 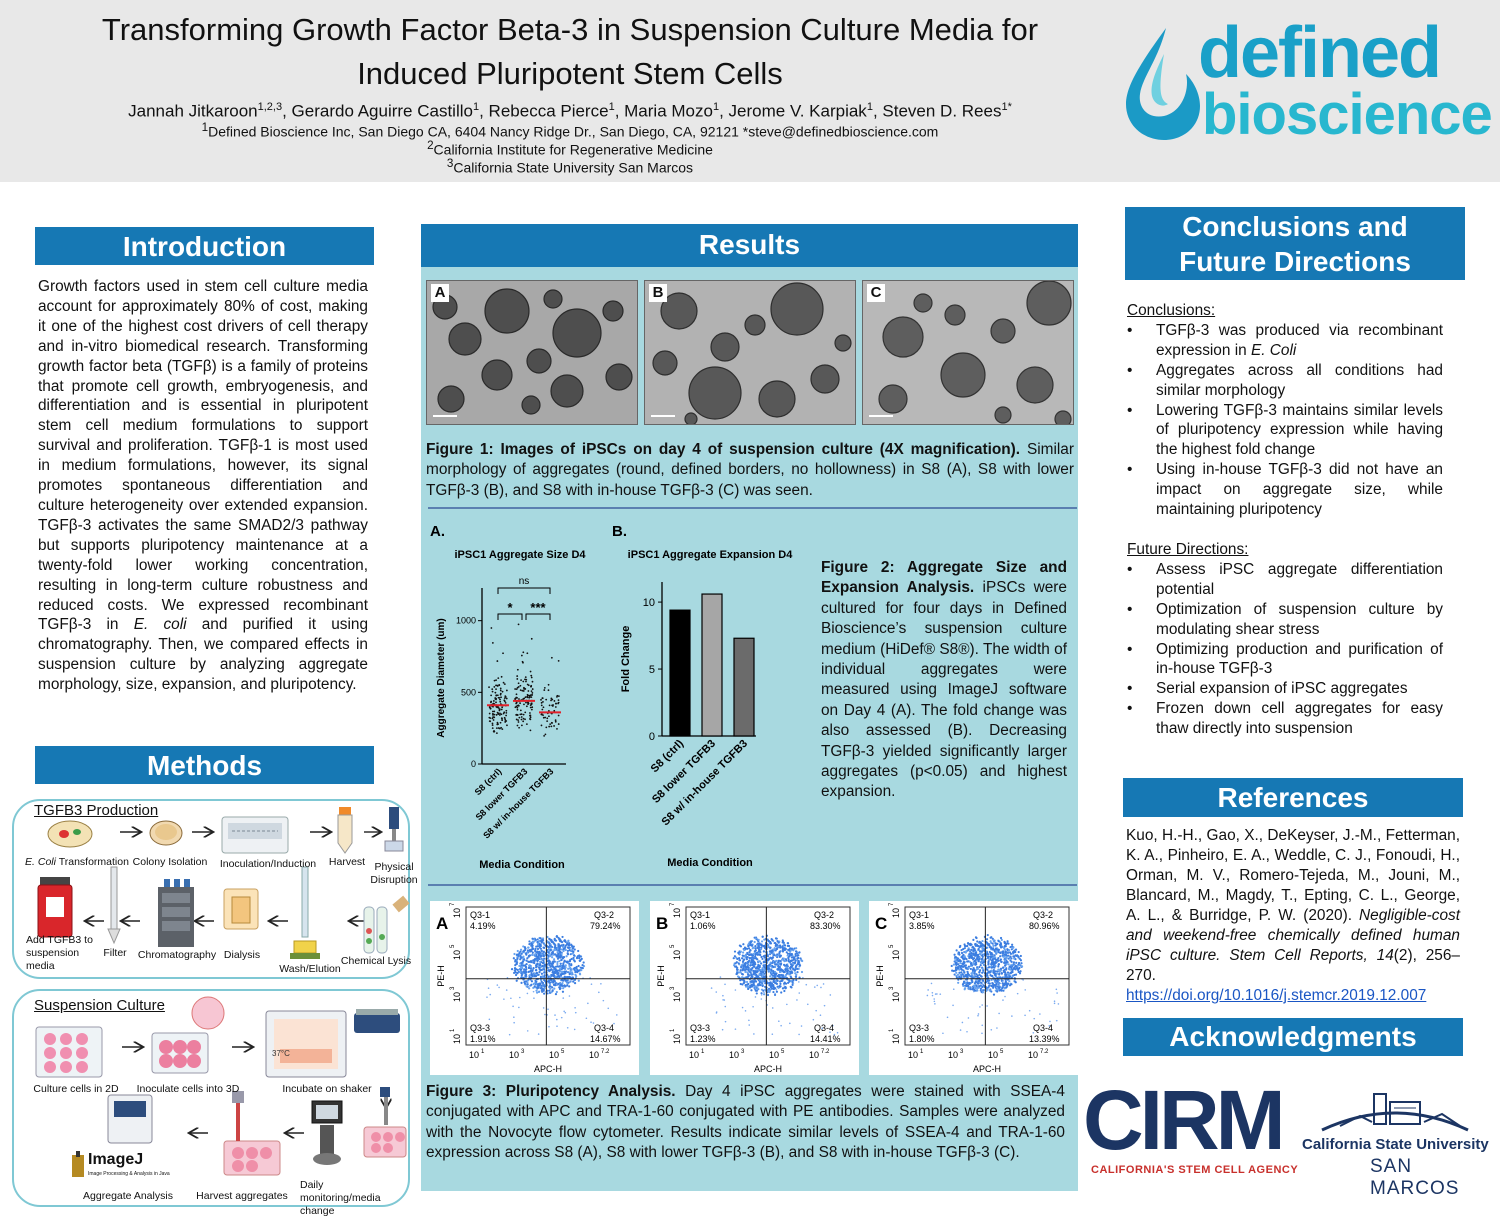 I want to click on flow-quadrant-value: 80.96%, so click(x=1044, y=926).